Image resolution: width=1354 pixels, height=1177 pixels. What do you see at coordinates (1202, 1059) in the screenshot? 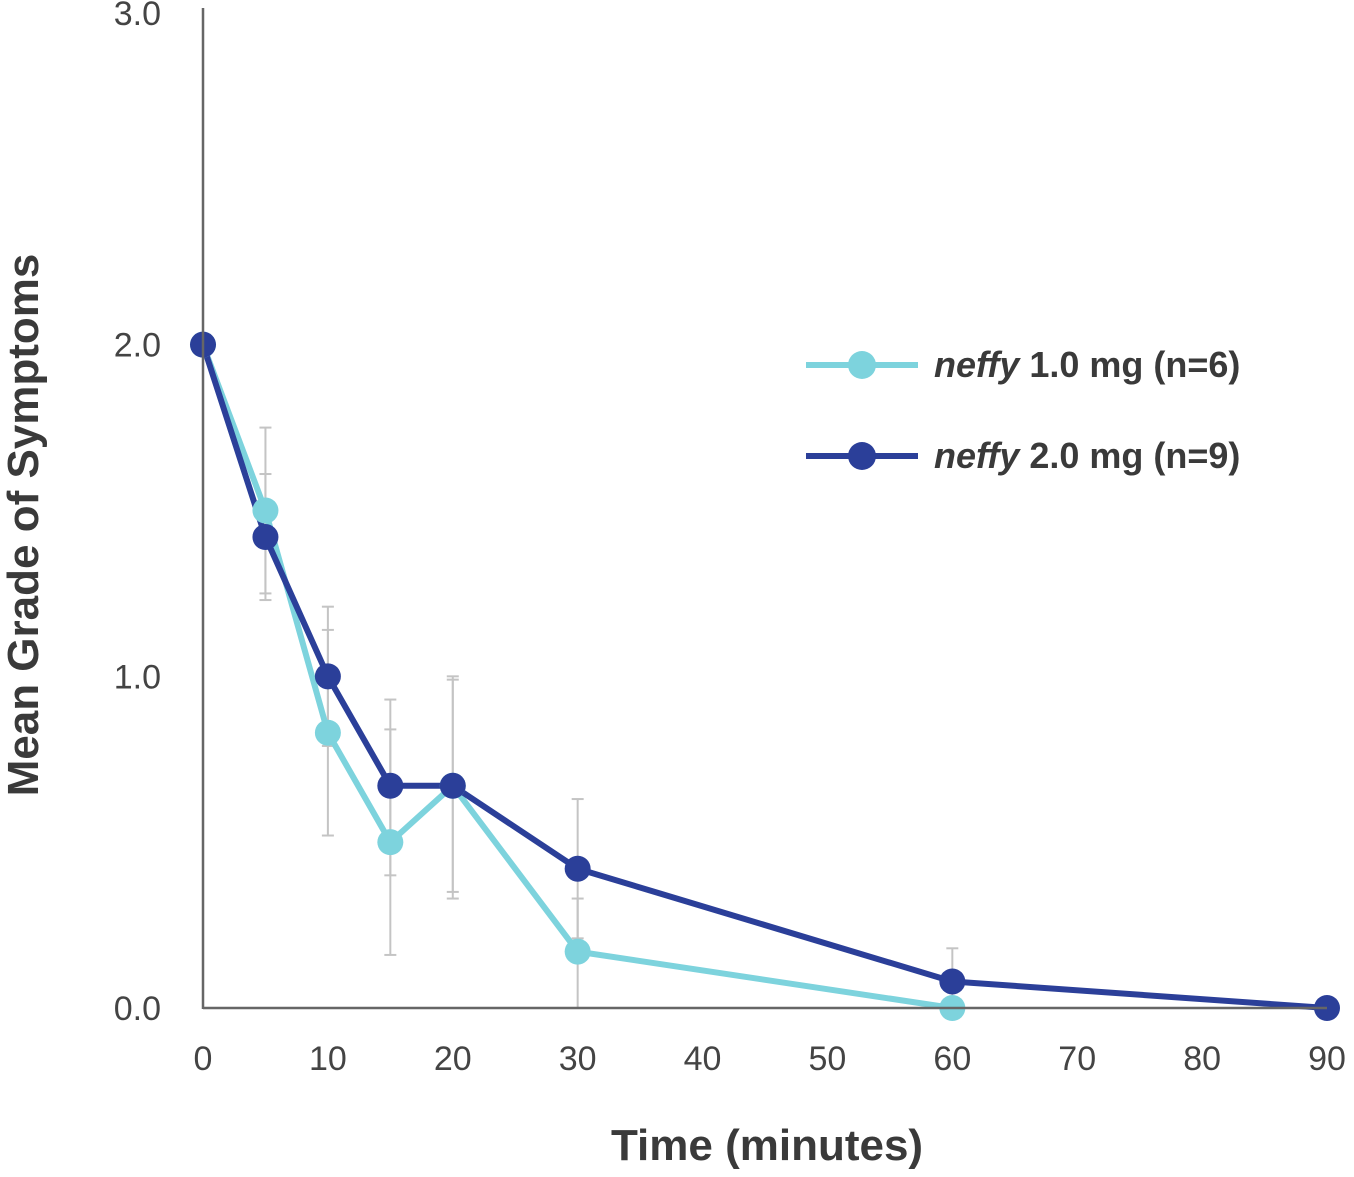
I see `x-tick-label: 80` at bounding box center [1202, 1059].